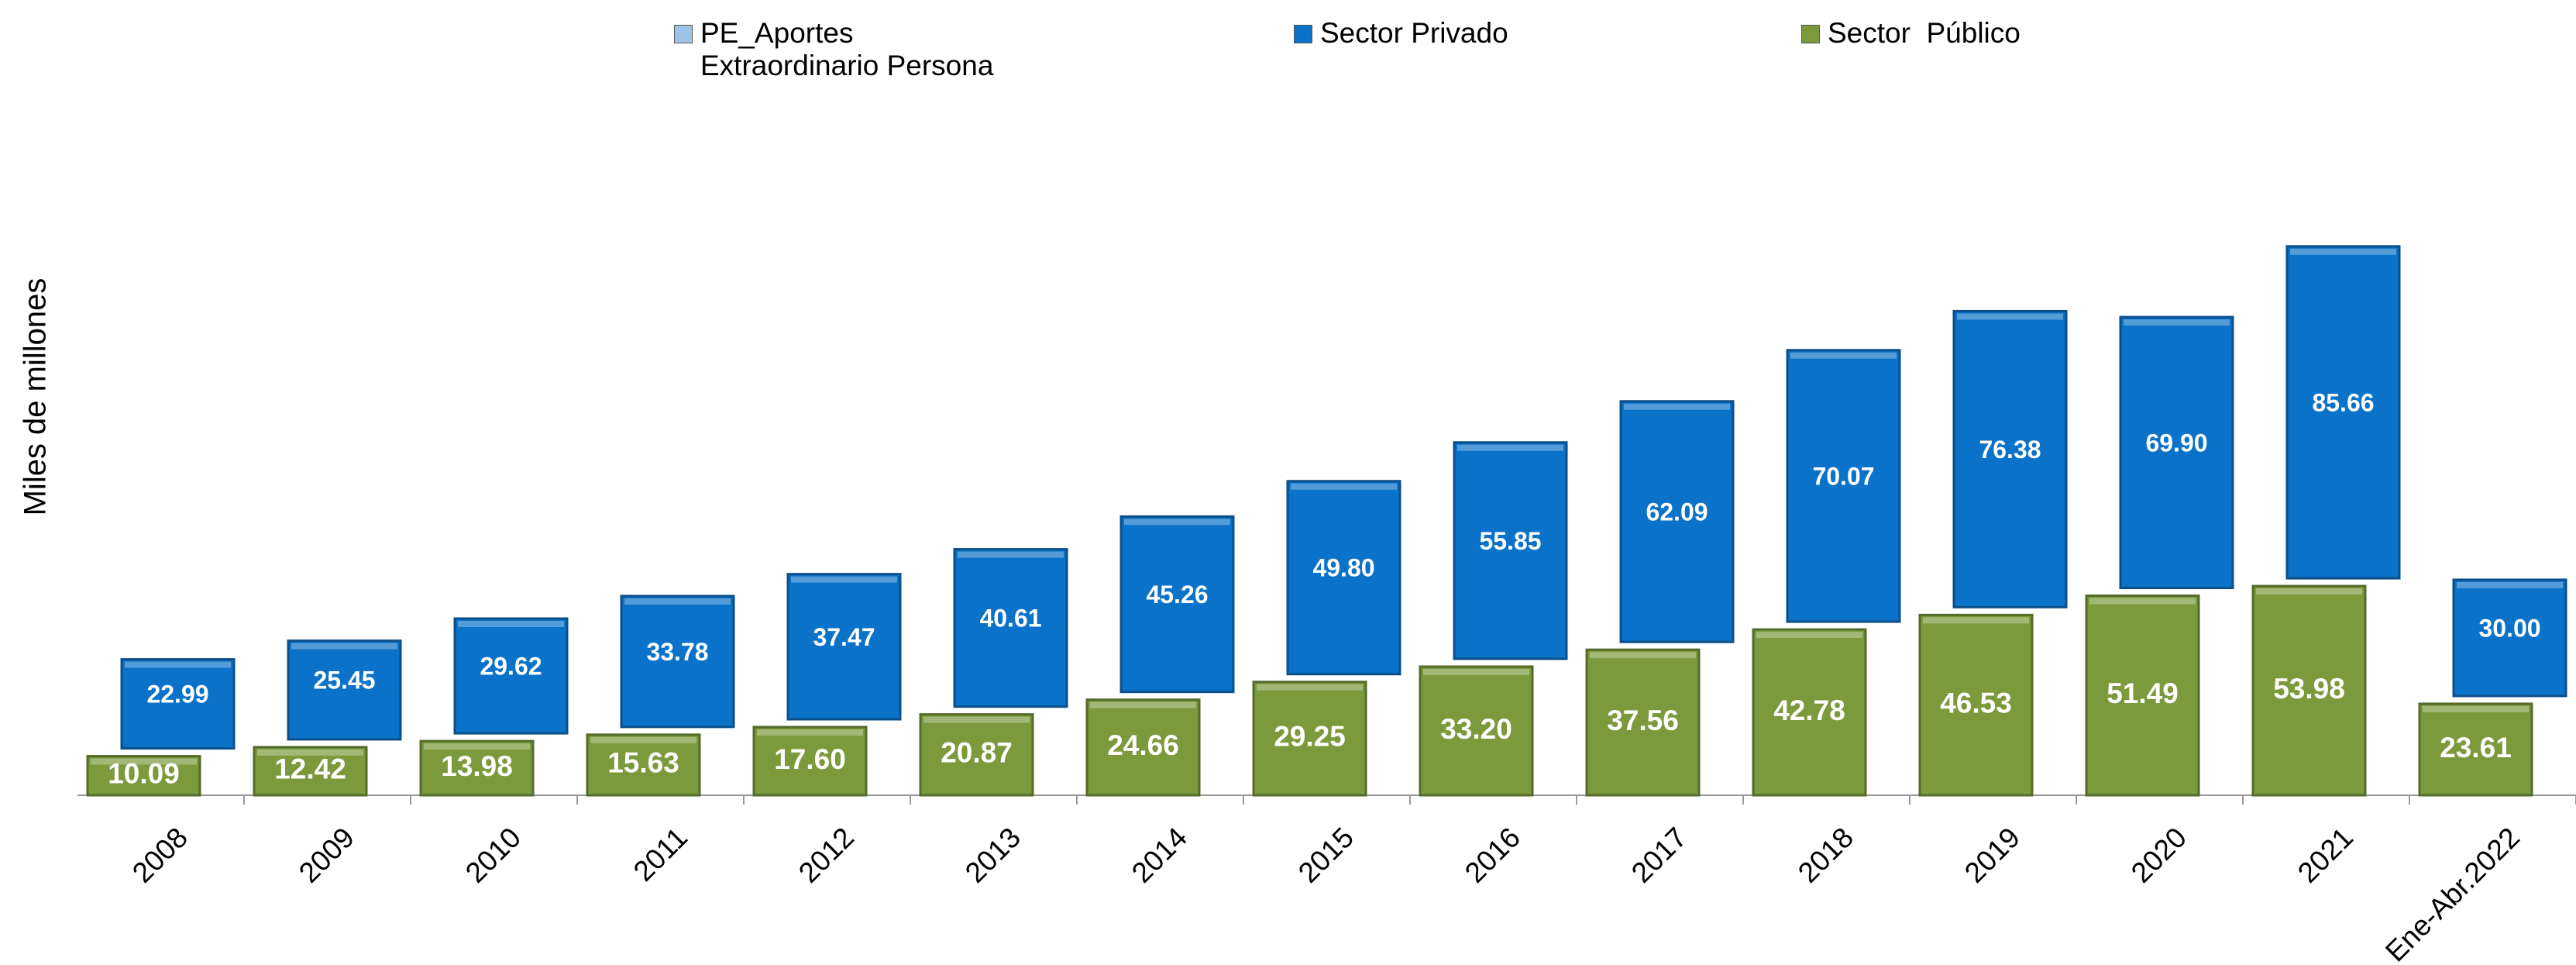 This screenshot has width=2576, height=965. I want to click on data-label: 12.42, so click(310, 769).